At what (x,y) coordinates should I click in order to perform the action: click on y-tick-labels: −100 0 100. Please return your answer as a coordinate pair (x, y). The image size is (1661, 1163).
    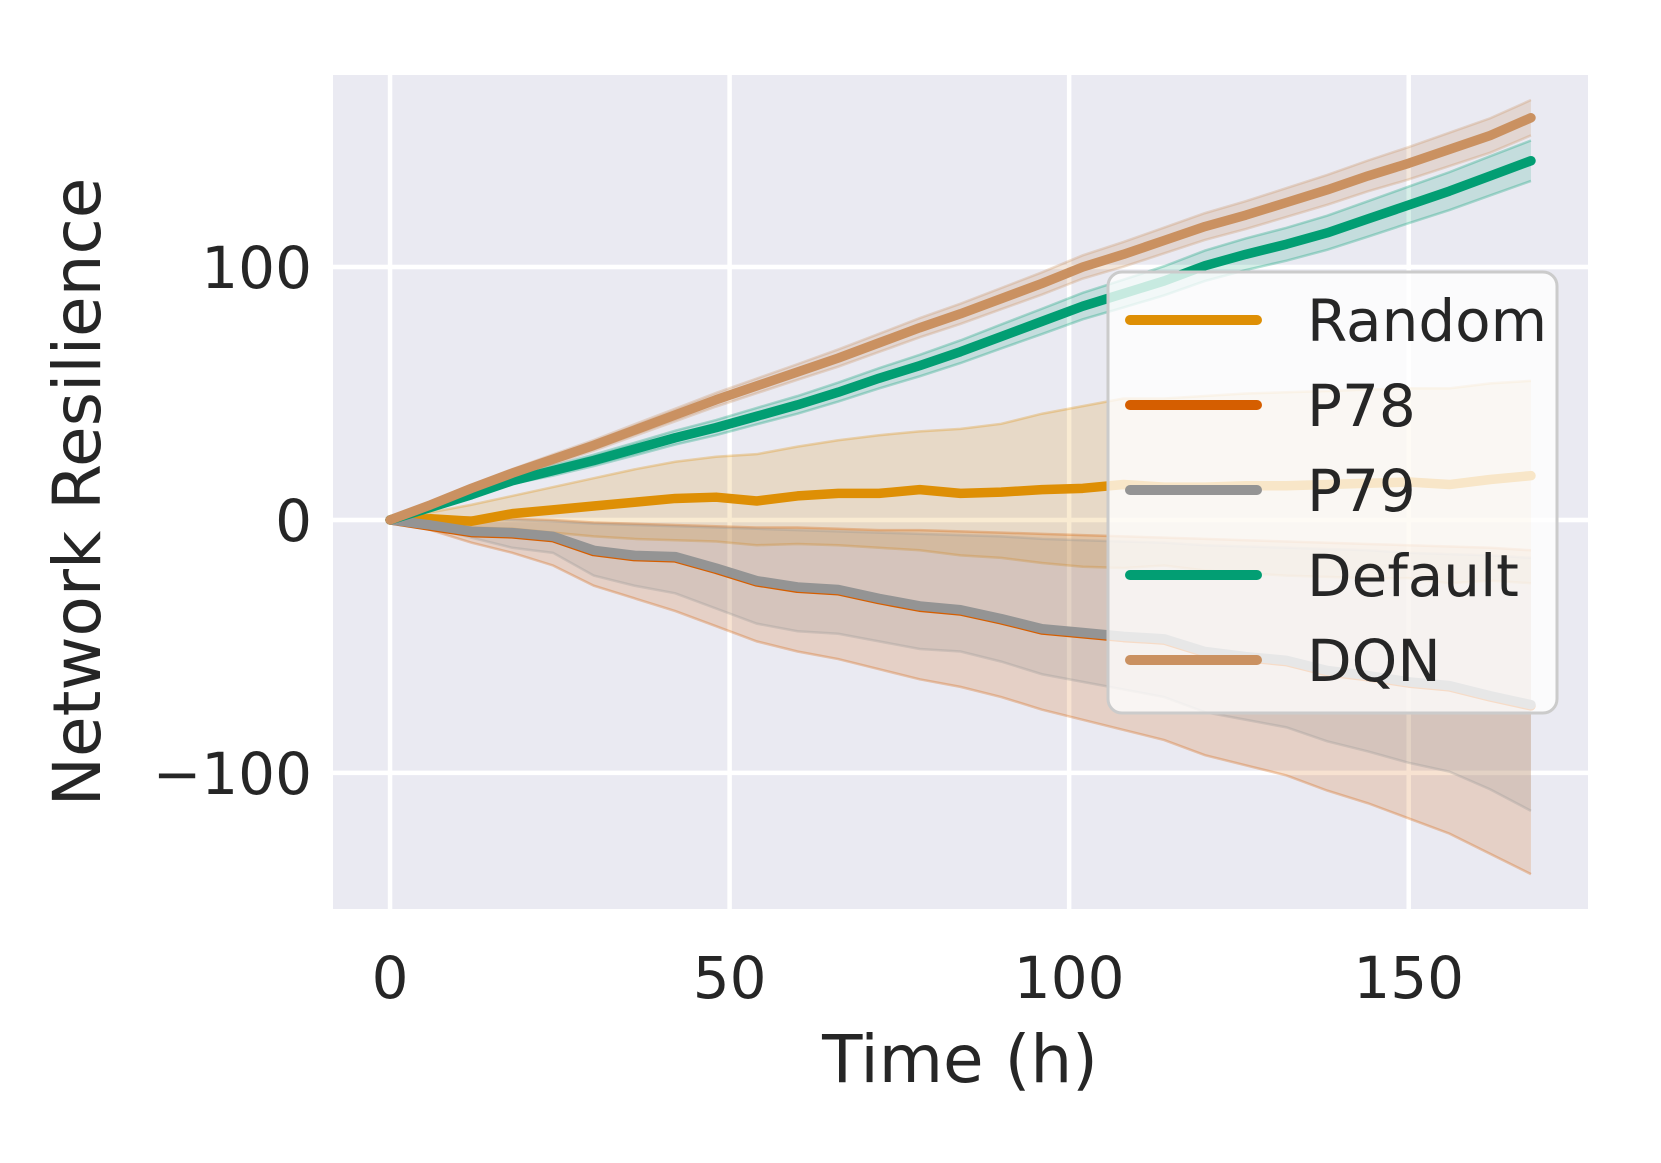
    Looking at the image, I should click on (232, 521).